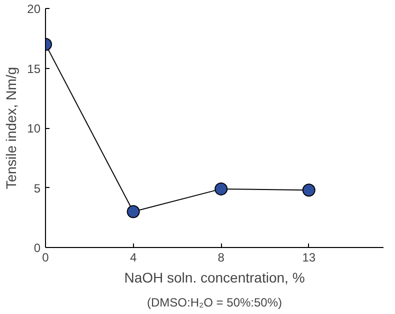 This screenshot has height=314, width=395. I want to click on y-tick-label: 15, so click(34, 69).